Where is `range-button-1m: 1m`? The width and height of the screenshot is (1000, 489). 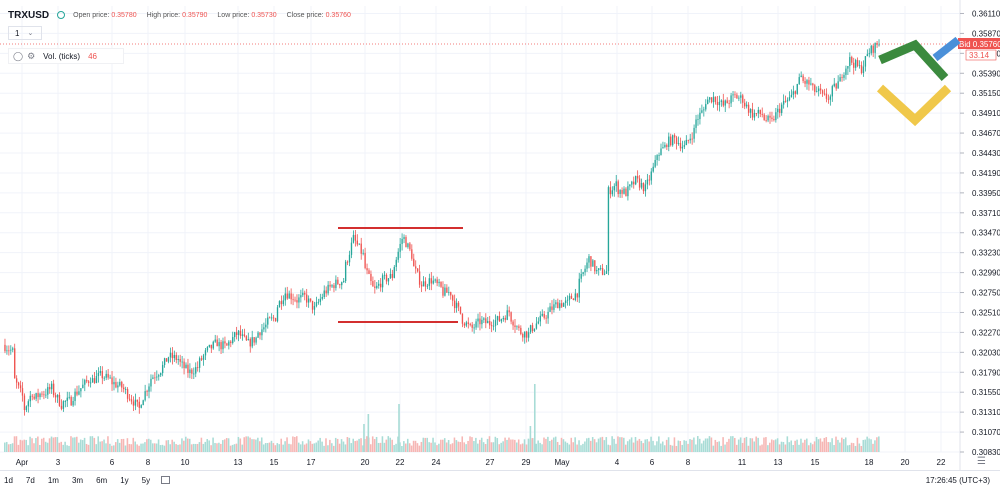
range-button-1m: 1m is located at coordinates (53, 480).